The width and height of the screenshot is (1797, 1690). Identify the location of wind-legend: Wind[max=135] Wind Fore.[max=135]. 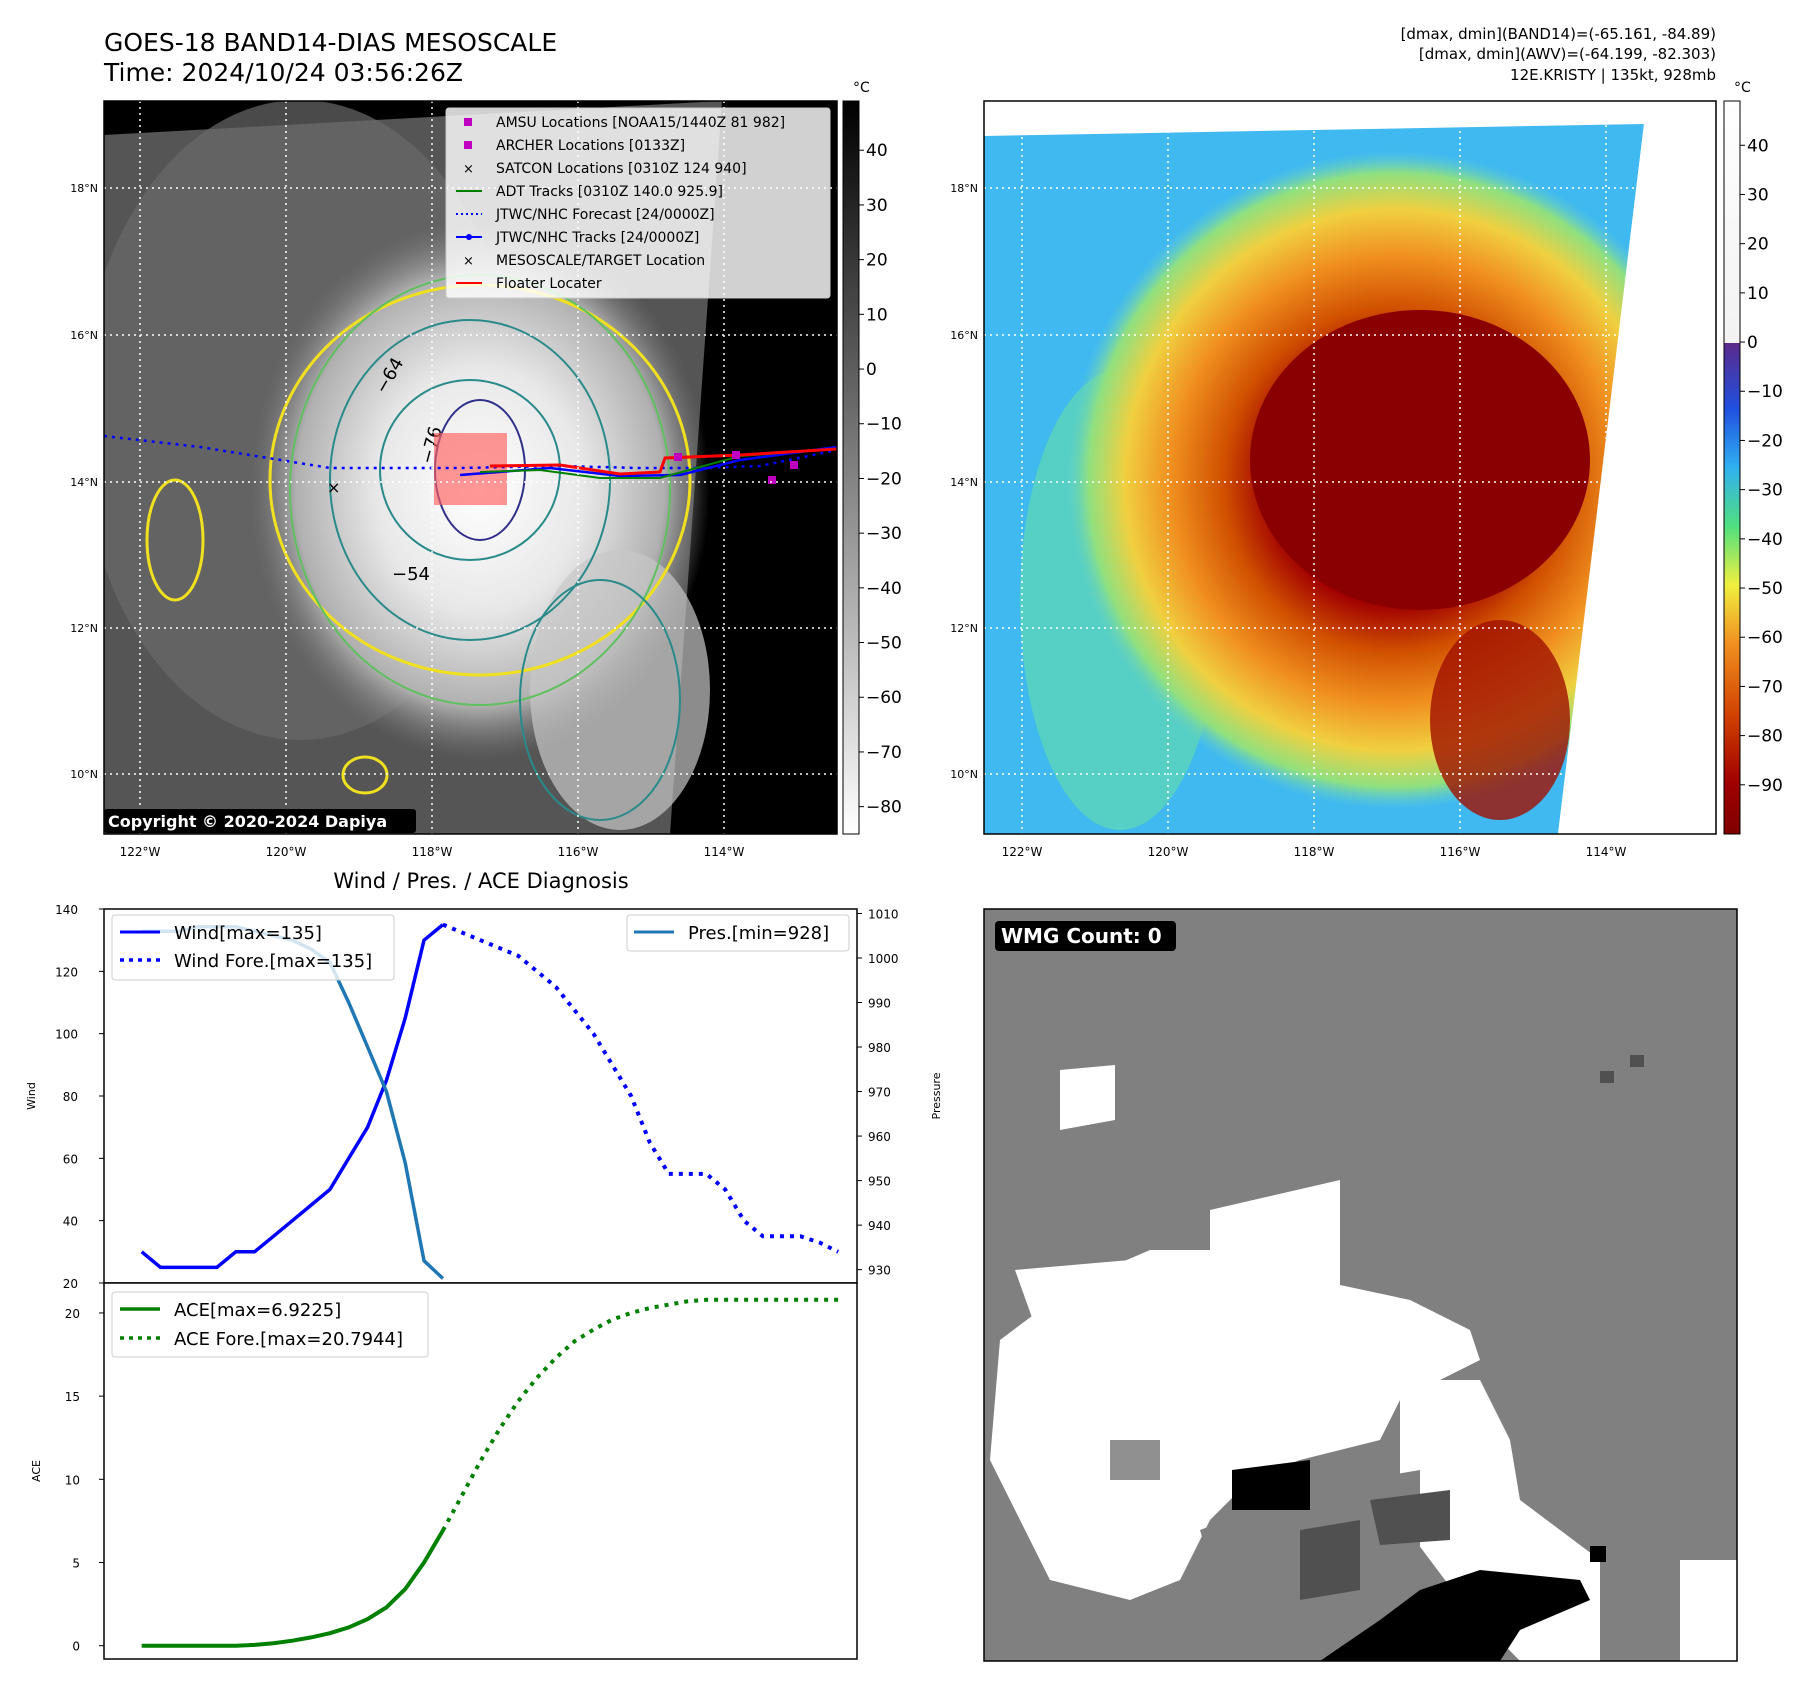
(253, 947).